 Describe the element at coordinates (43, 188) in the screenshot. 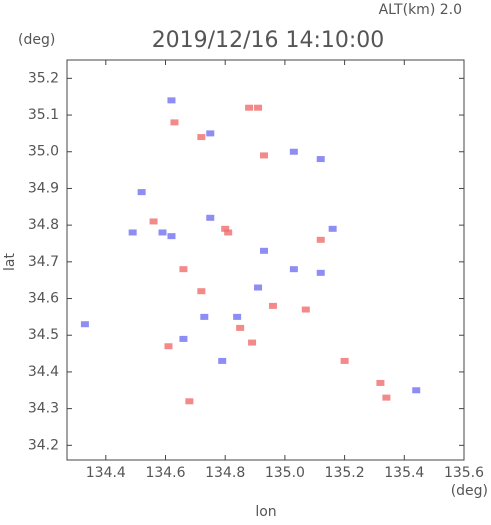

I see `y-tick-label: 34.9` at that location.